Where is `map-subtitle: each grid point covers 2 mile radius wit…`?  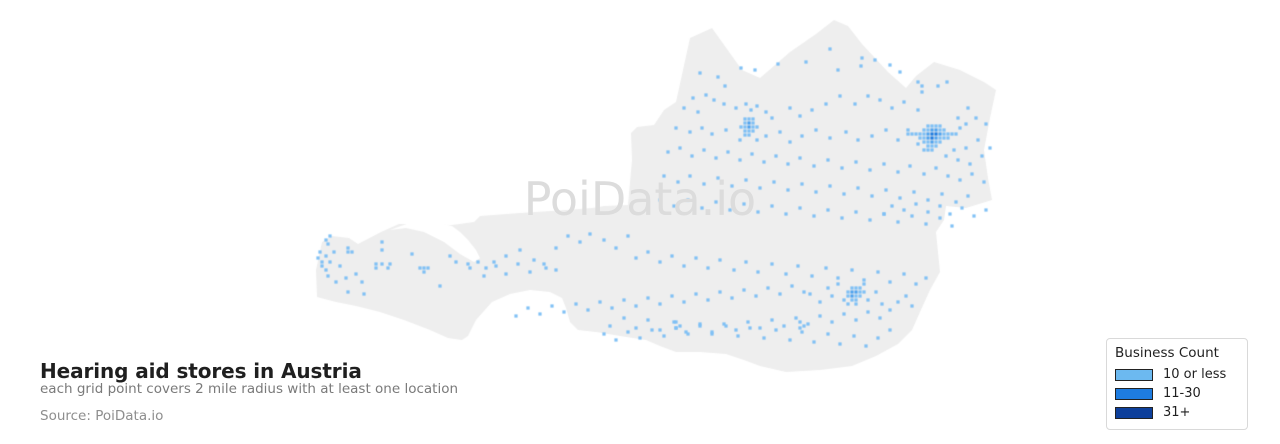
map-subtitle: each grid point covers 2 mile radius wit… is located at coordinates (249, 389).